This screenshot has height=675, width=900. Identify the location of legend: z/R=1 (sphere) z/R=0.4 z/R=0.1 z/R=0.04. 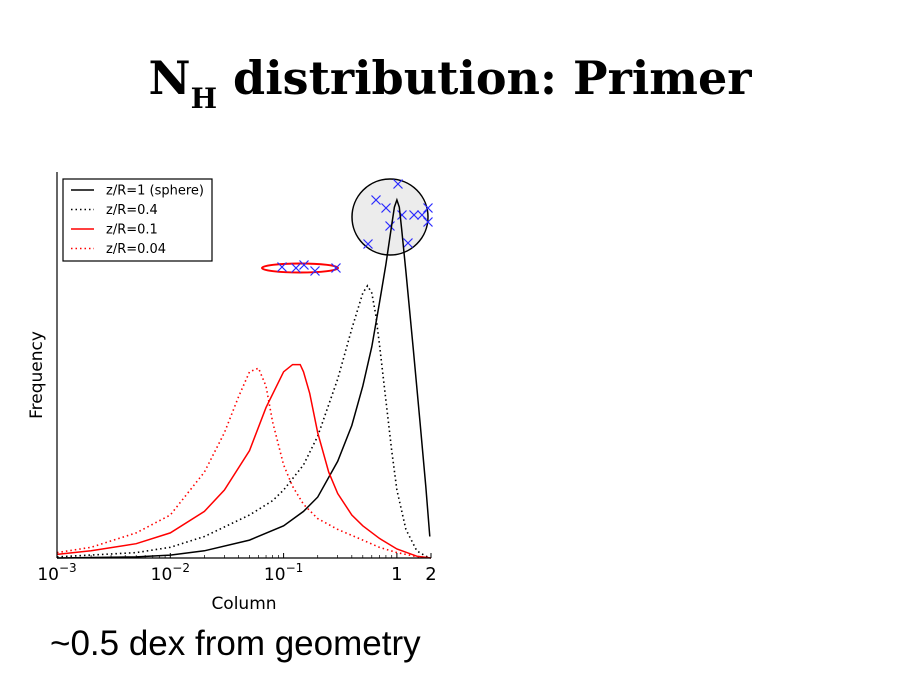
(137, 220).